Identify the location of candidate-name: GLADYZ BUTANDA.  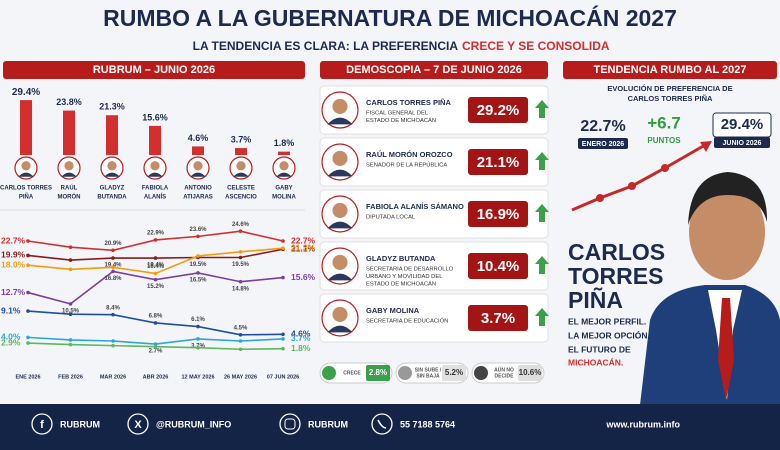
(401, 258).